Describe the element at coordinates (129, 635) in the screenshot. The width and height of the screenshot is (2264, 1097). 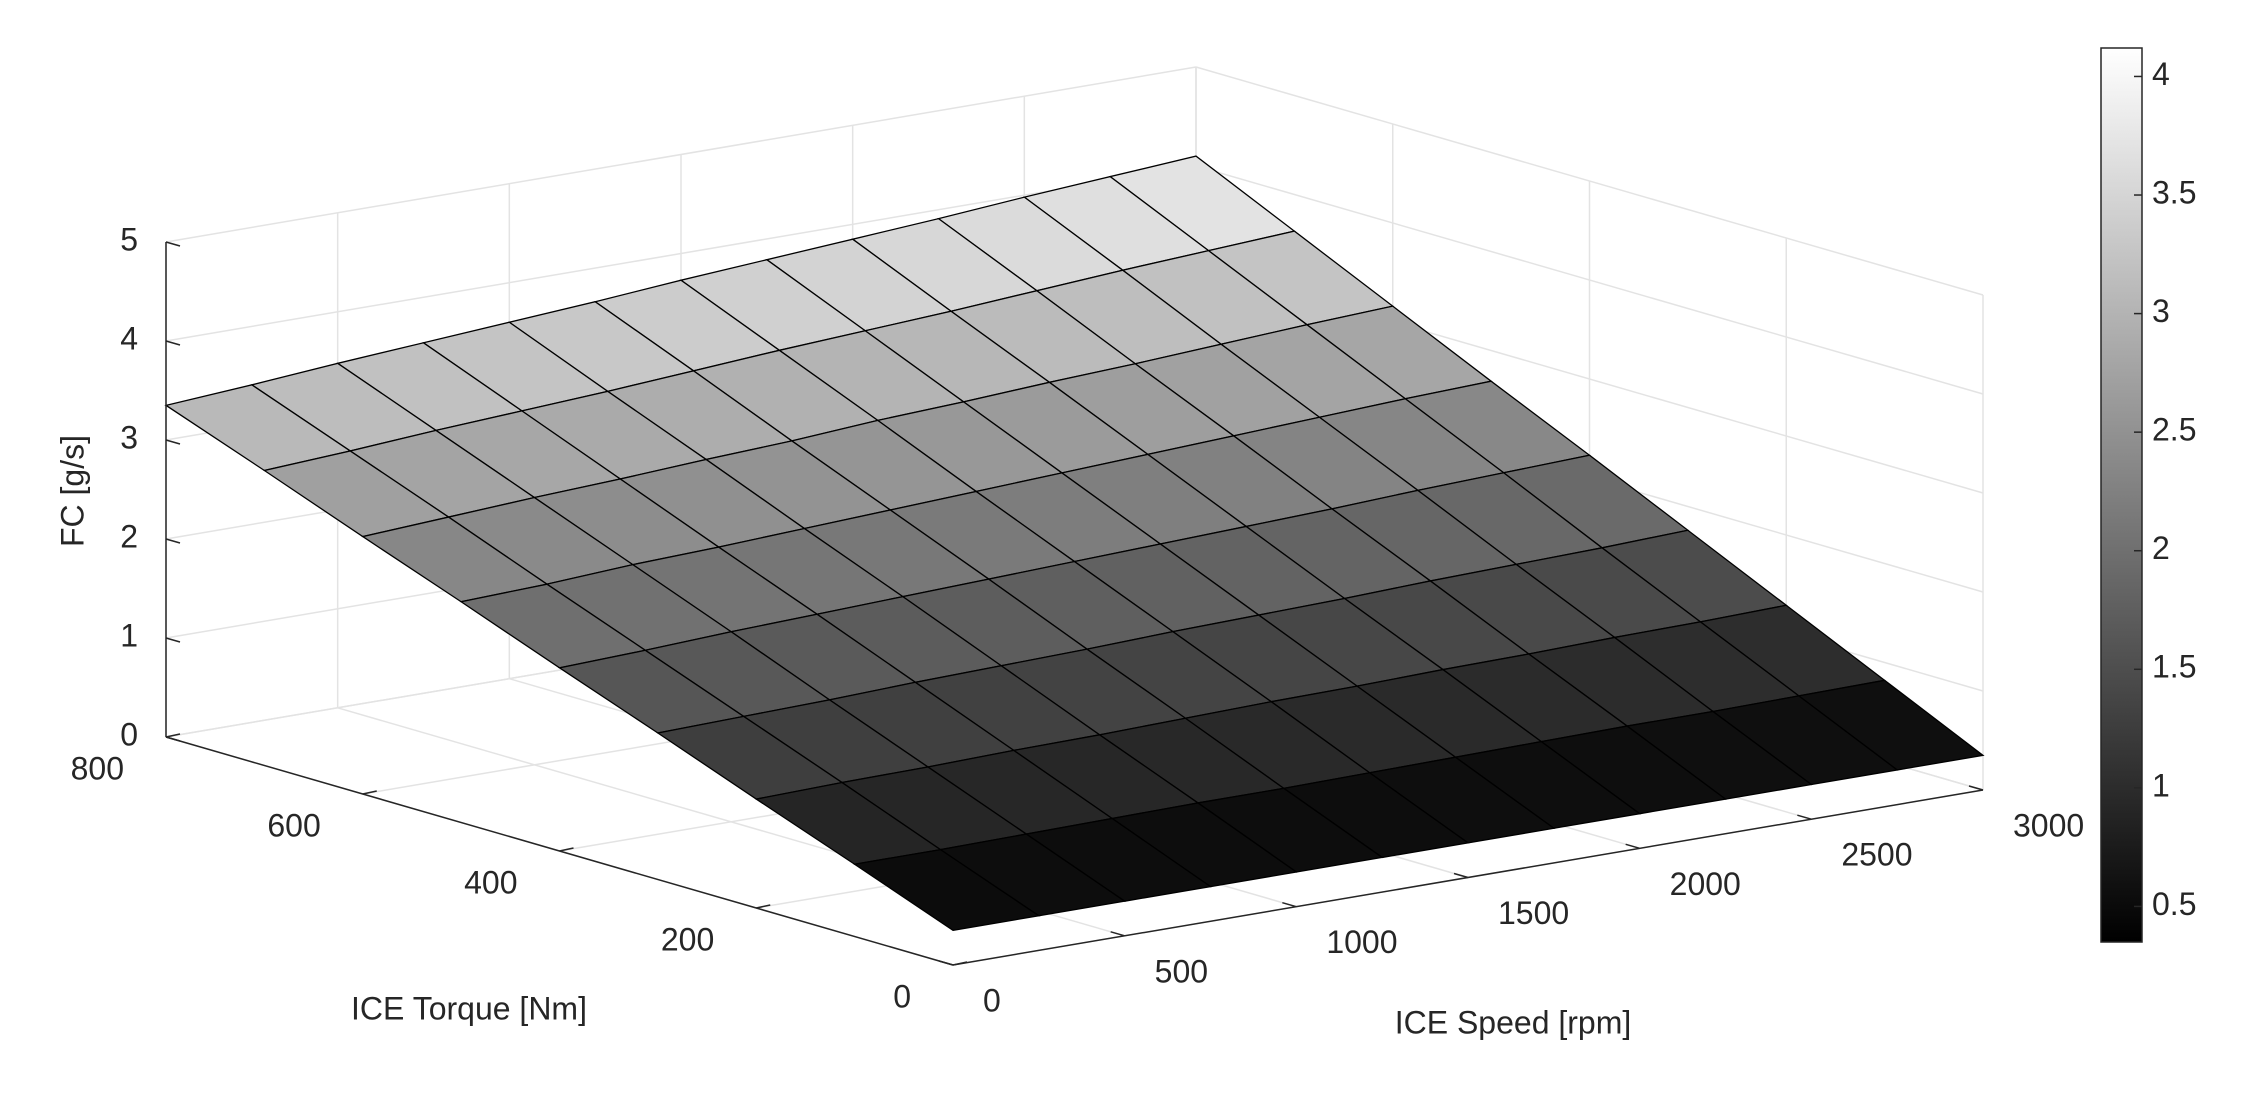
I see `z-tick-label: 1` at that location.